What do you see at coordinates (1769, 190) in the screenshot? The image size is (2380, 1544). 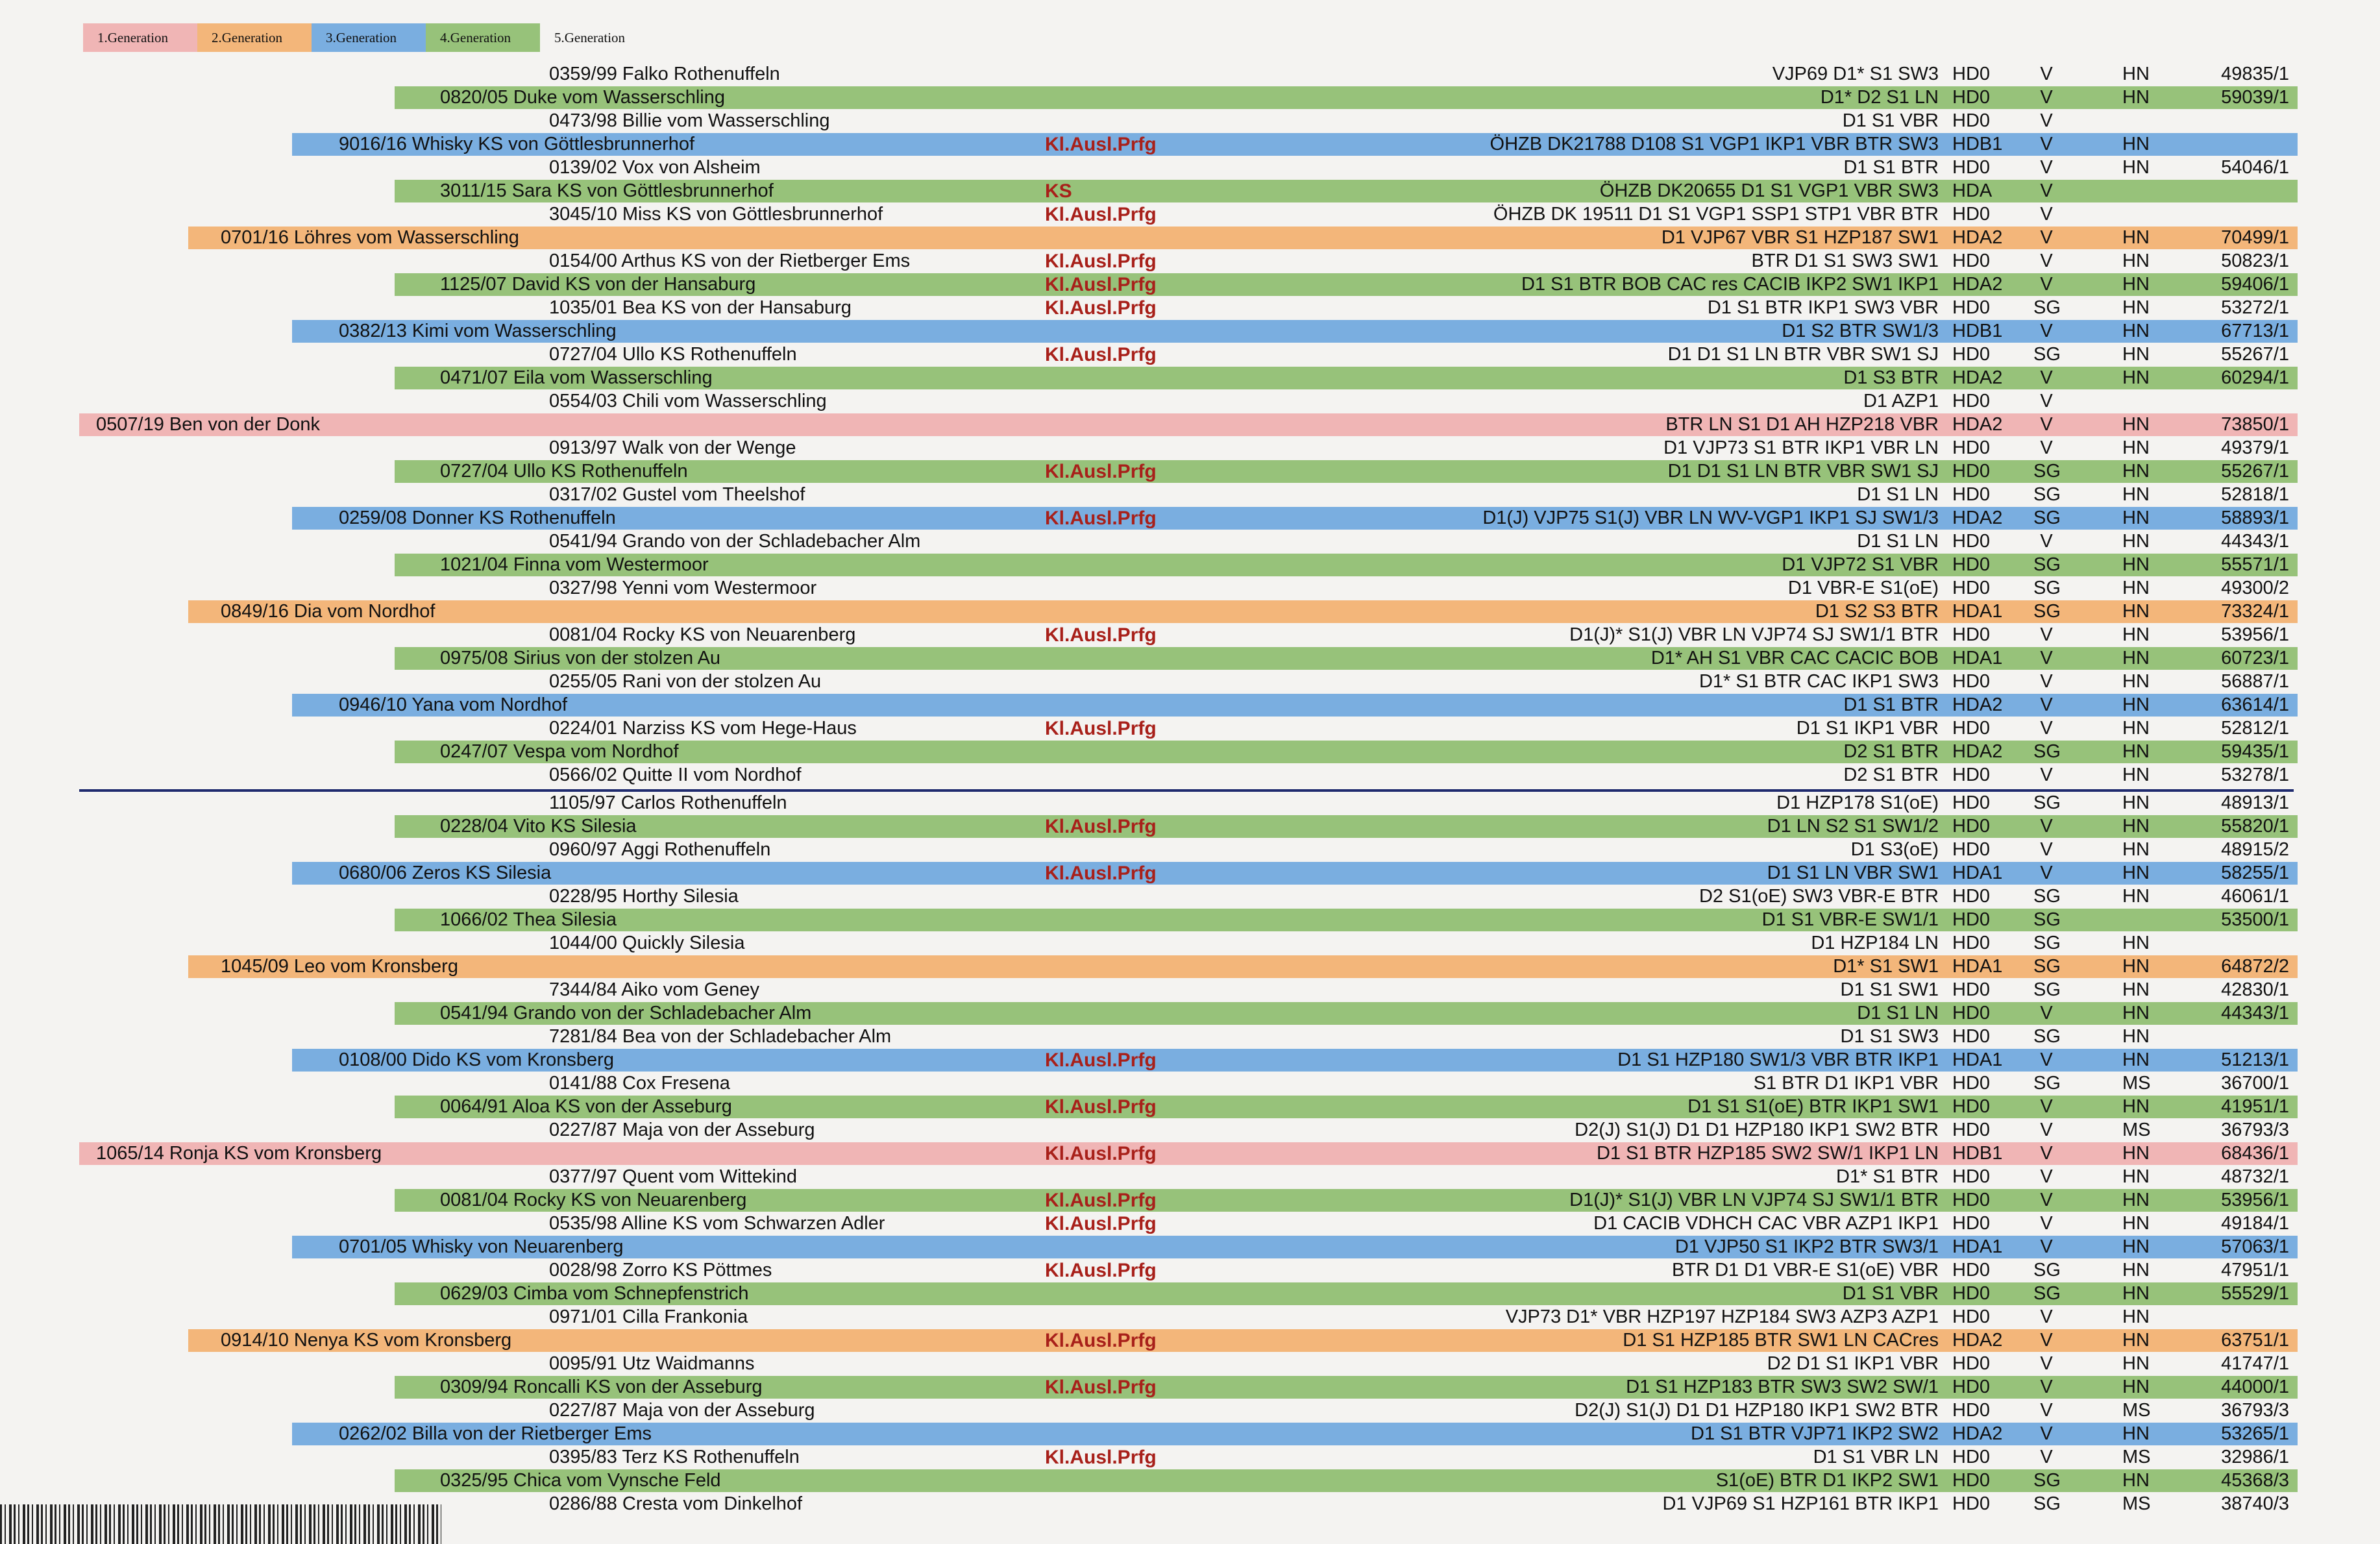 I see `dog-titles: ÖHZB DK20655 D1 S1 VGP1 VBR SW3` at bounding box center [1769, 190].